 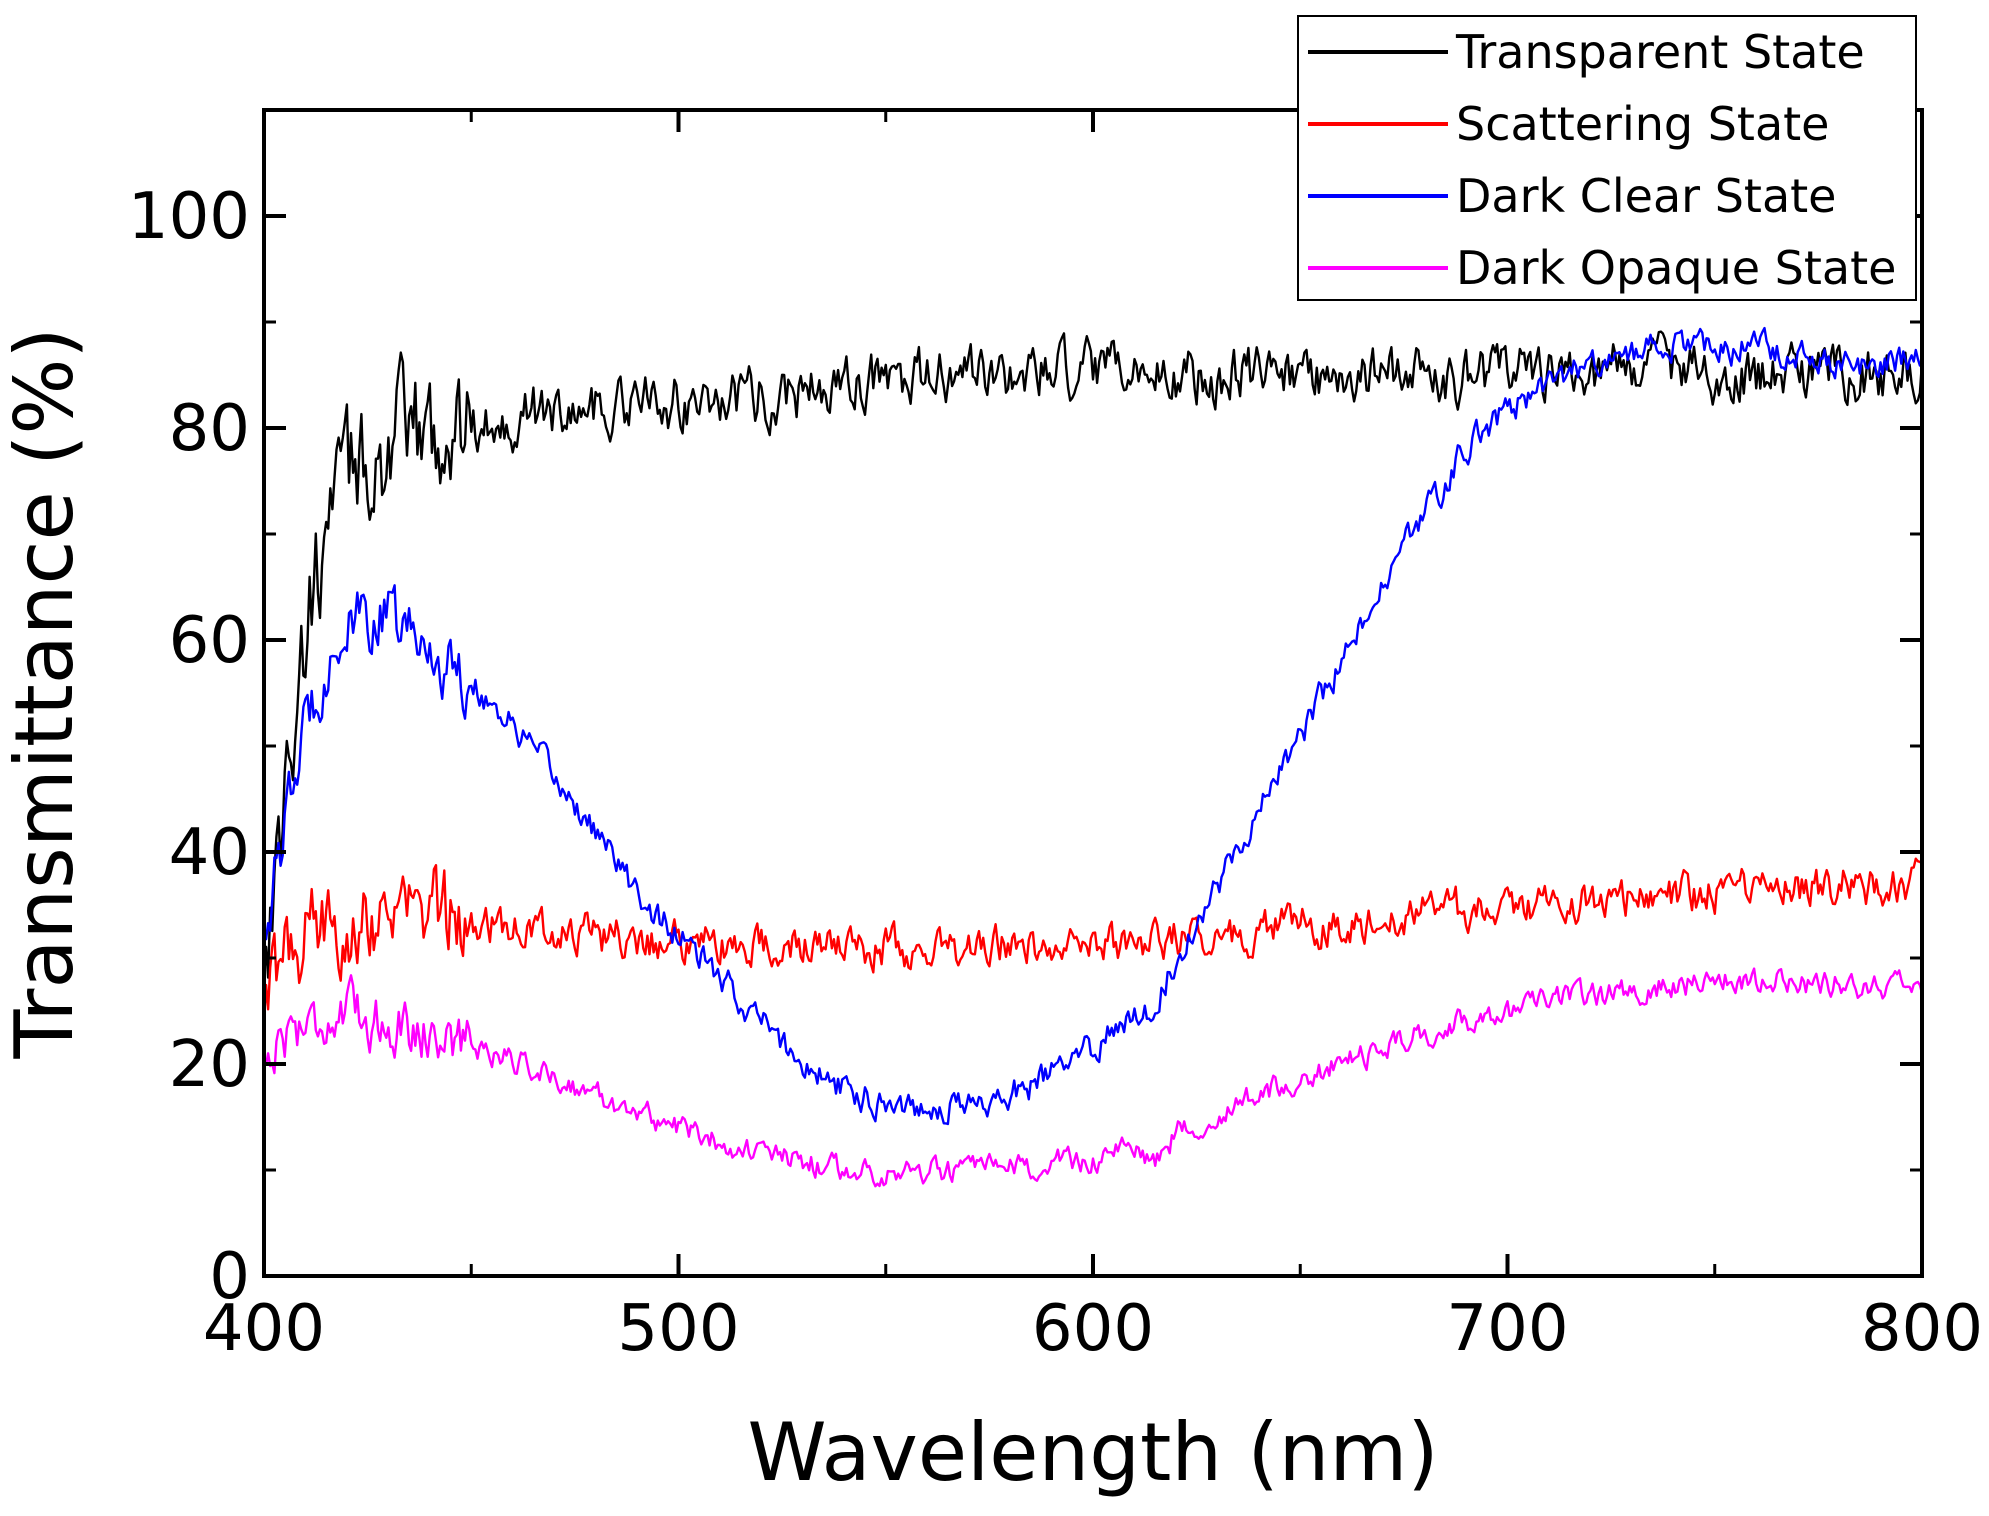 I want to click on y-tick-label: 40, so click(x=209, y=853).